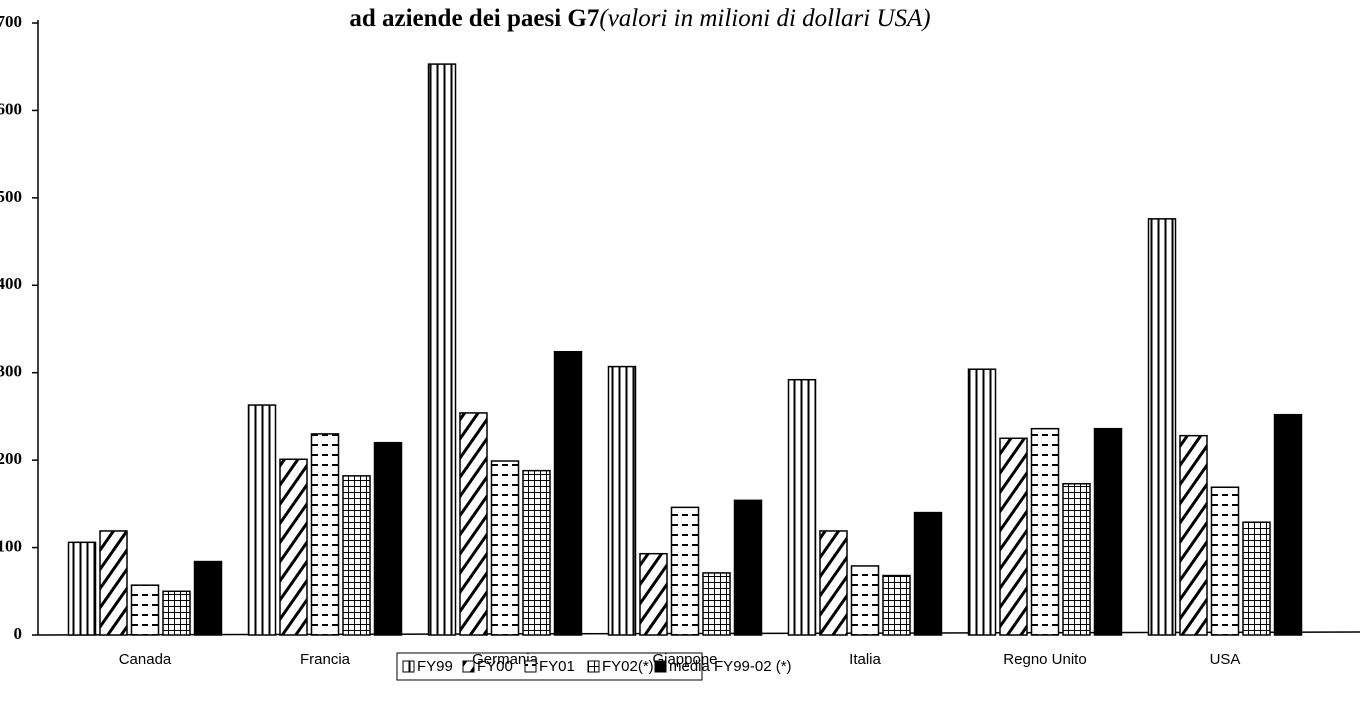 The width and height of the screenshot is (1361, 713). Describe the element at coordinates (11, 458) in the screenshot. I see `y-tick-label: 200` at that location.